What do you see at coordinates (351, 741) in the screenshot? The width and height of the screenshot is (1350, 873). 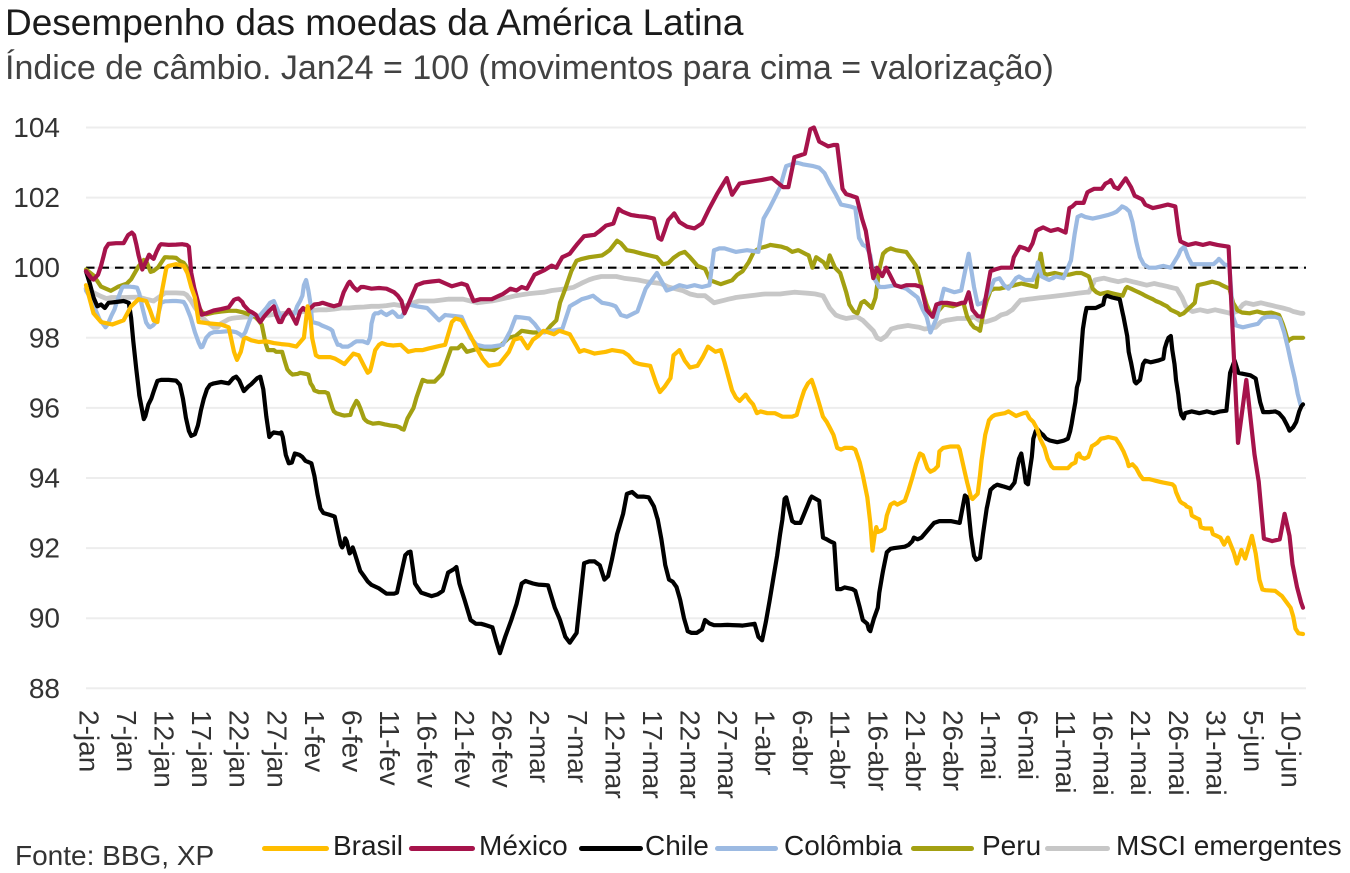 I see `svg-text: 6-fev` at bounding box center [351, 741].